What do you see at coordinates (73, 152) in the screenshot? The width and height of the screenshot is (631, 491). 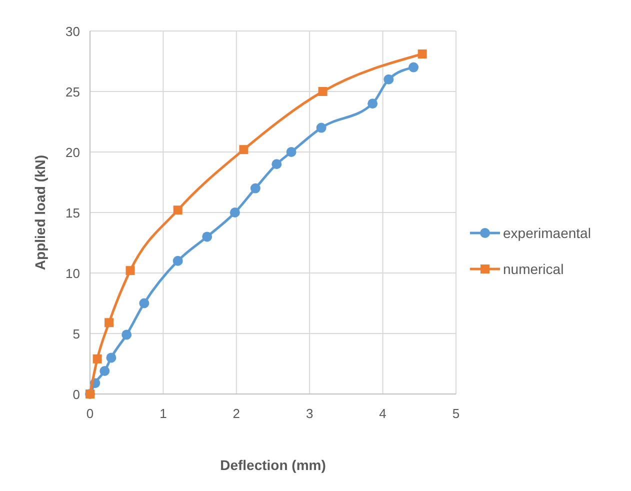 I see `y-tick-label: 20` at bounding box center [73, 152].